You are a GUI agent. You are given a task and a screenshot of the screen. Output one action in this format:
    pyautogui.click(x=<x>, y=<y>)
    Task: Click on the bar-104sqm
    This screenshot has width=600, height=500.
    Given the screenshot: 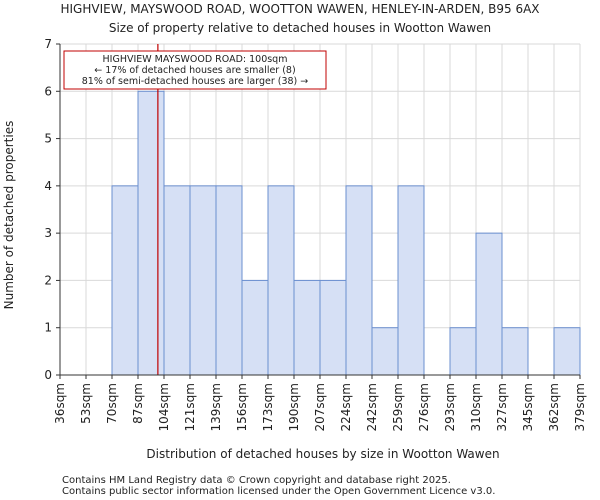 What is the action you would take?
    pyautogui.click(x=177, y=280)
    